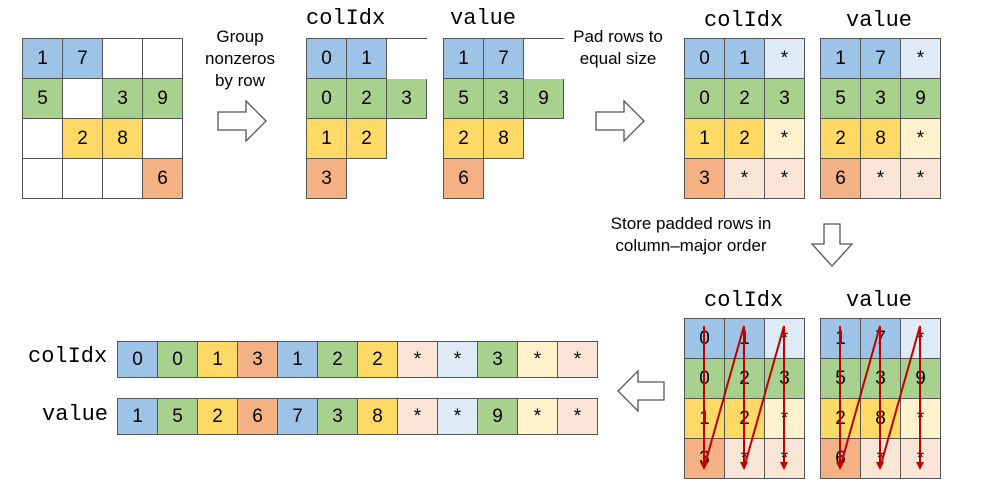  Describe the element at coordinates (123, 99) in the screenshot. I see `matrix-cell: 3` at that location.